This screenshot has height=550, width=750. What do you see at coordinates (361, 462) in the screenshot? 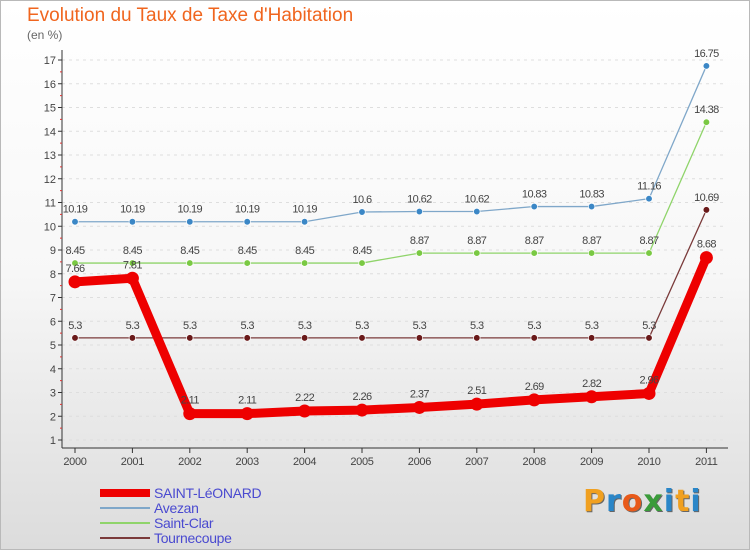
I see `x-tick-label: 2005` at bounding box center [361, 462].